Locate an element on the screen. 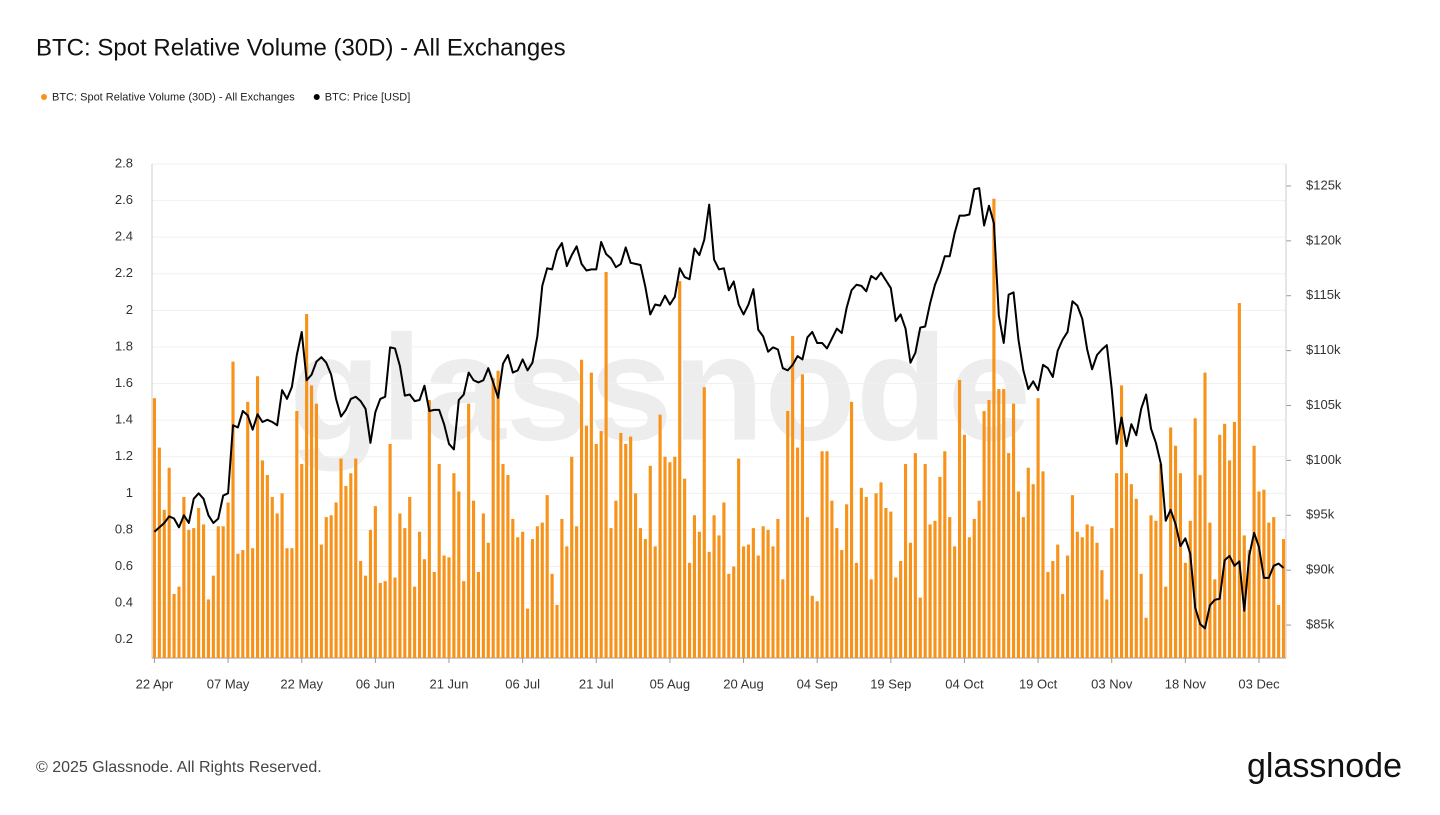 The width and height of the screenshot is (1440, 815). y2-tick-label: $90k is located at coordinates (1320, 569).